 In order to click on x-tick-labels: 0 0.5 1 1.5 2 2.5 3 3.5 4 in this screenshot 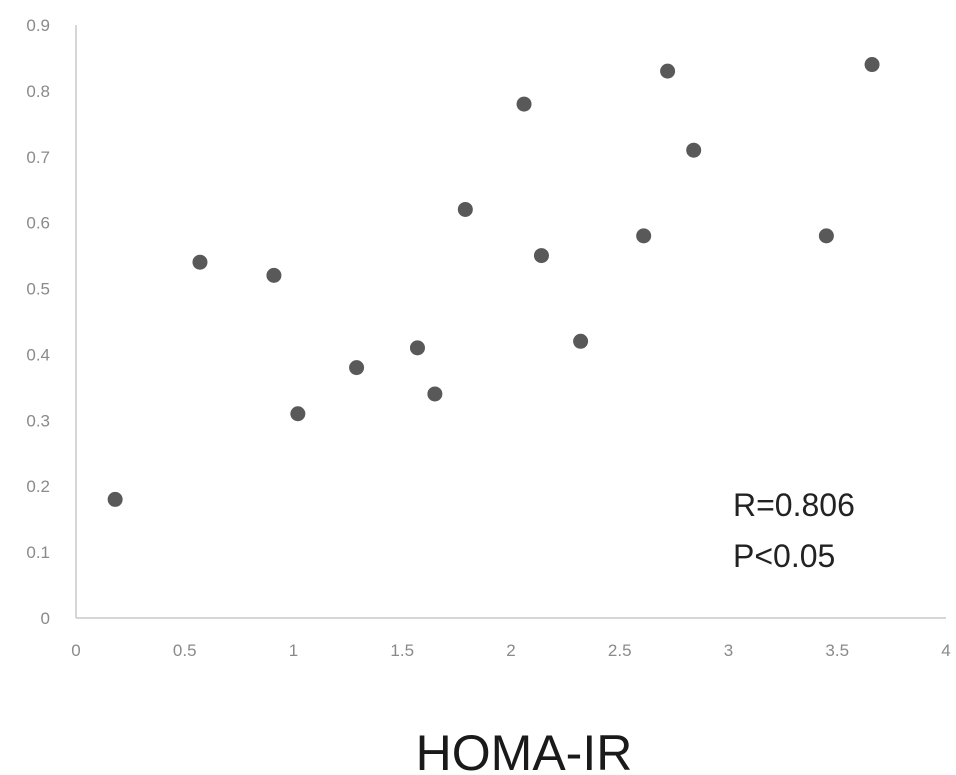, I will do `click(510, 650)`.